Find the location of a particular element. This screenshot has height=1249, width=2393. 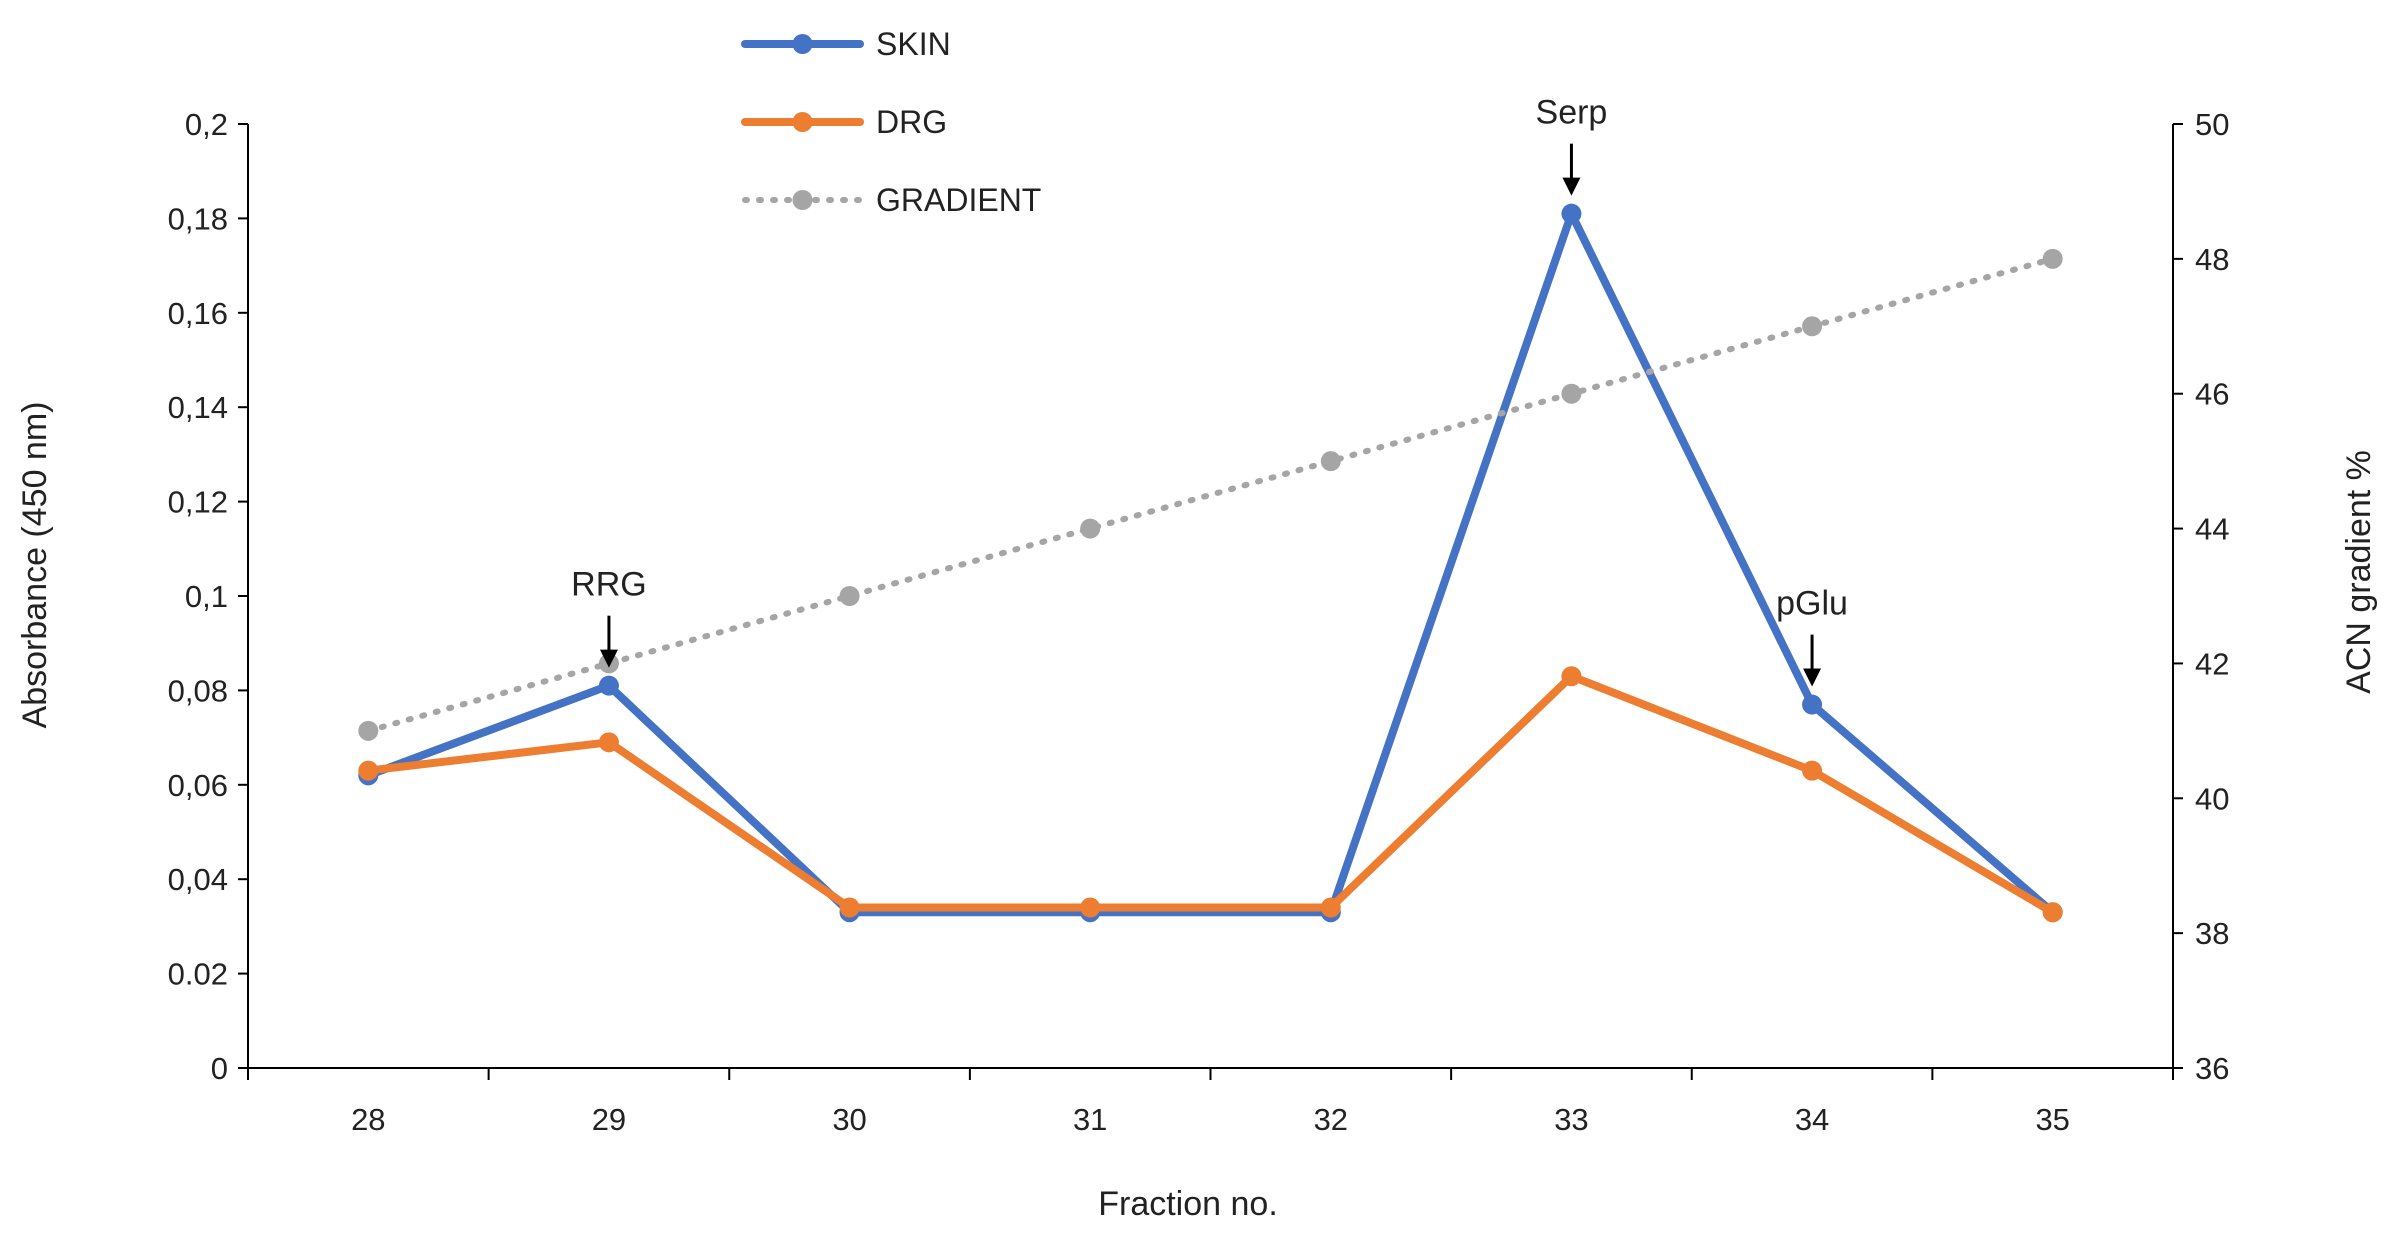

x-axis-title: Fraction no. is located at coordinates (1188, 1204).